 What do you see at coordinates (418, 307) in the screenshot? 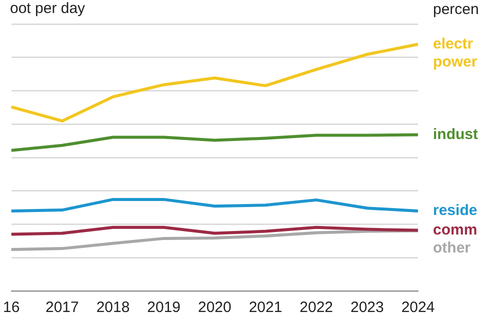
I see `x-tick-label: 2024` at bounding box center [418, 307].